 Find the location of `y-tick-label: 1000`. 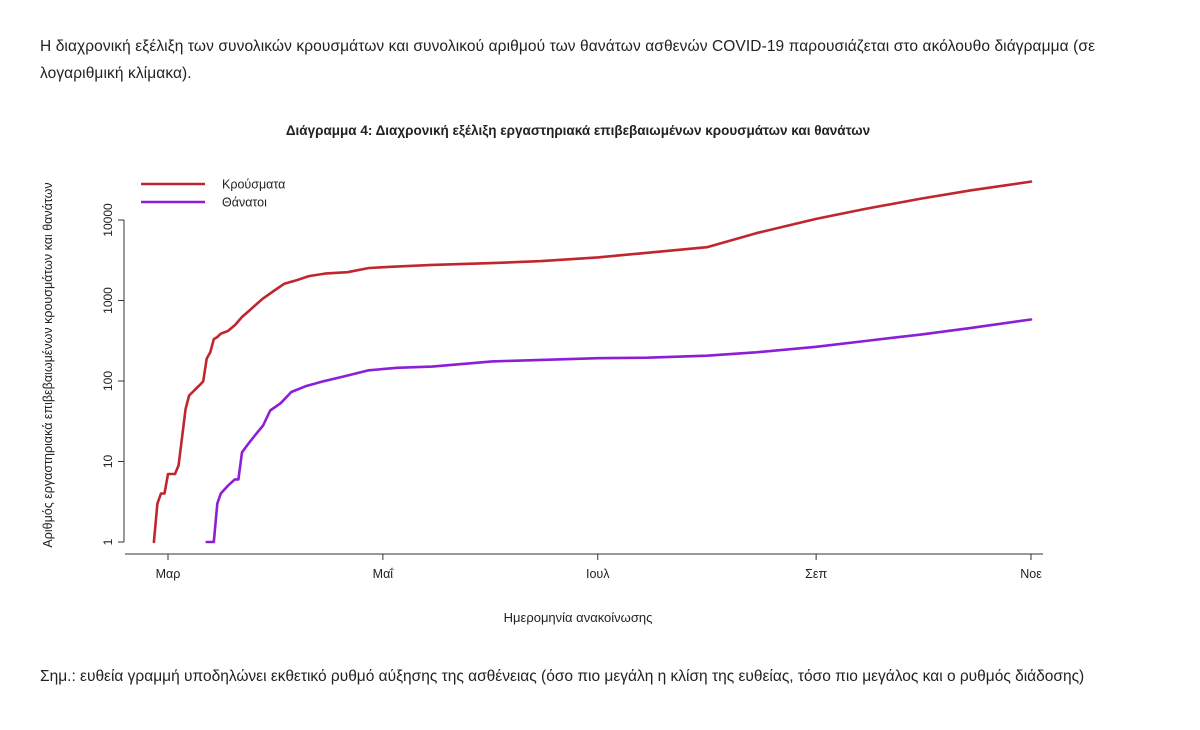

y-tick-label: 1000 is located at coordinates (108, 300).